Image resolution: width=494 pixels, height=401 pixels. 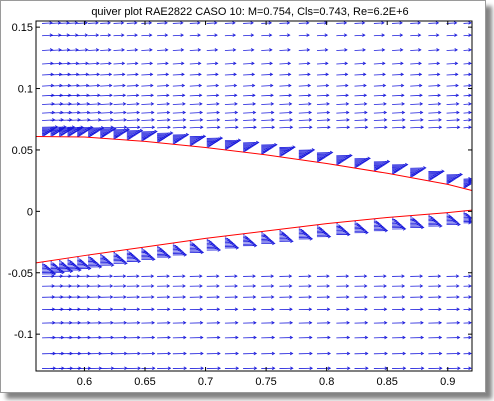 What do you see at coordinates (265, 382) in the screenshot?
I see `x-tick-label: 0.75` at bounding box center [265, 382].